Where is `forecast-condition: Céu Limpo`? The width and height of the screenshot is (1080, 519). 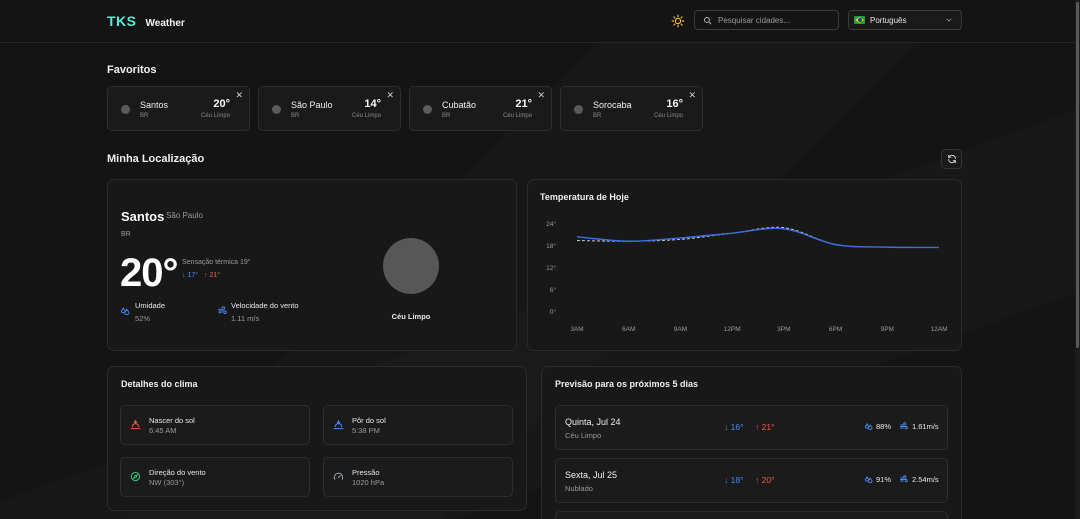 forecast-condition: Céu Limpo is located at coordinates (583, 435).